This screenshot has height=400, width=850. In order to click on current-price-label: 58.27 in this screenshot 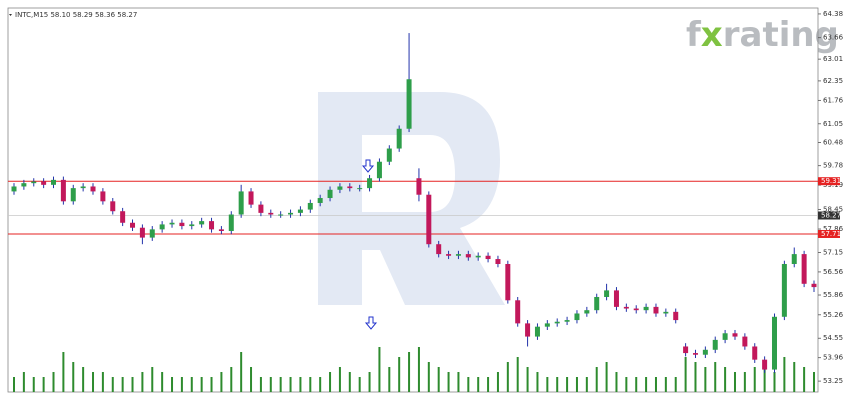, I will do `click(831, 216)`.